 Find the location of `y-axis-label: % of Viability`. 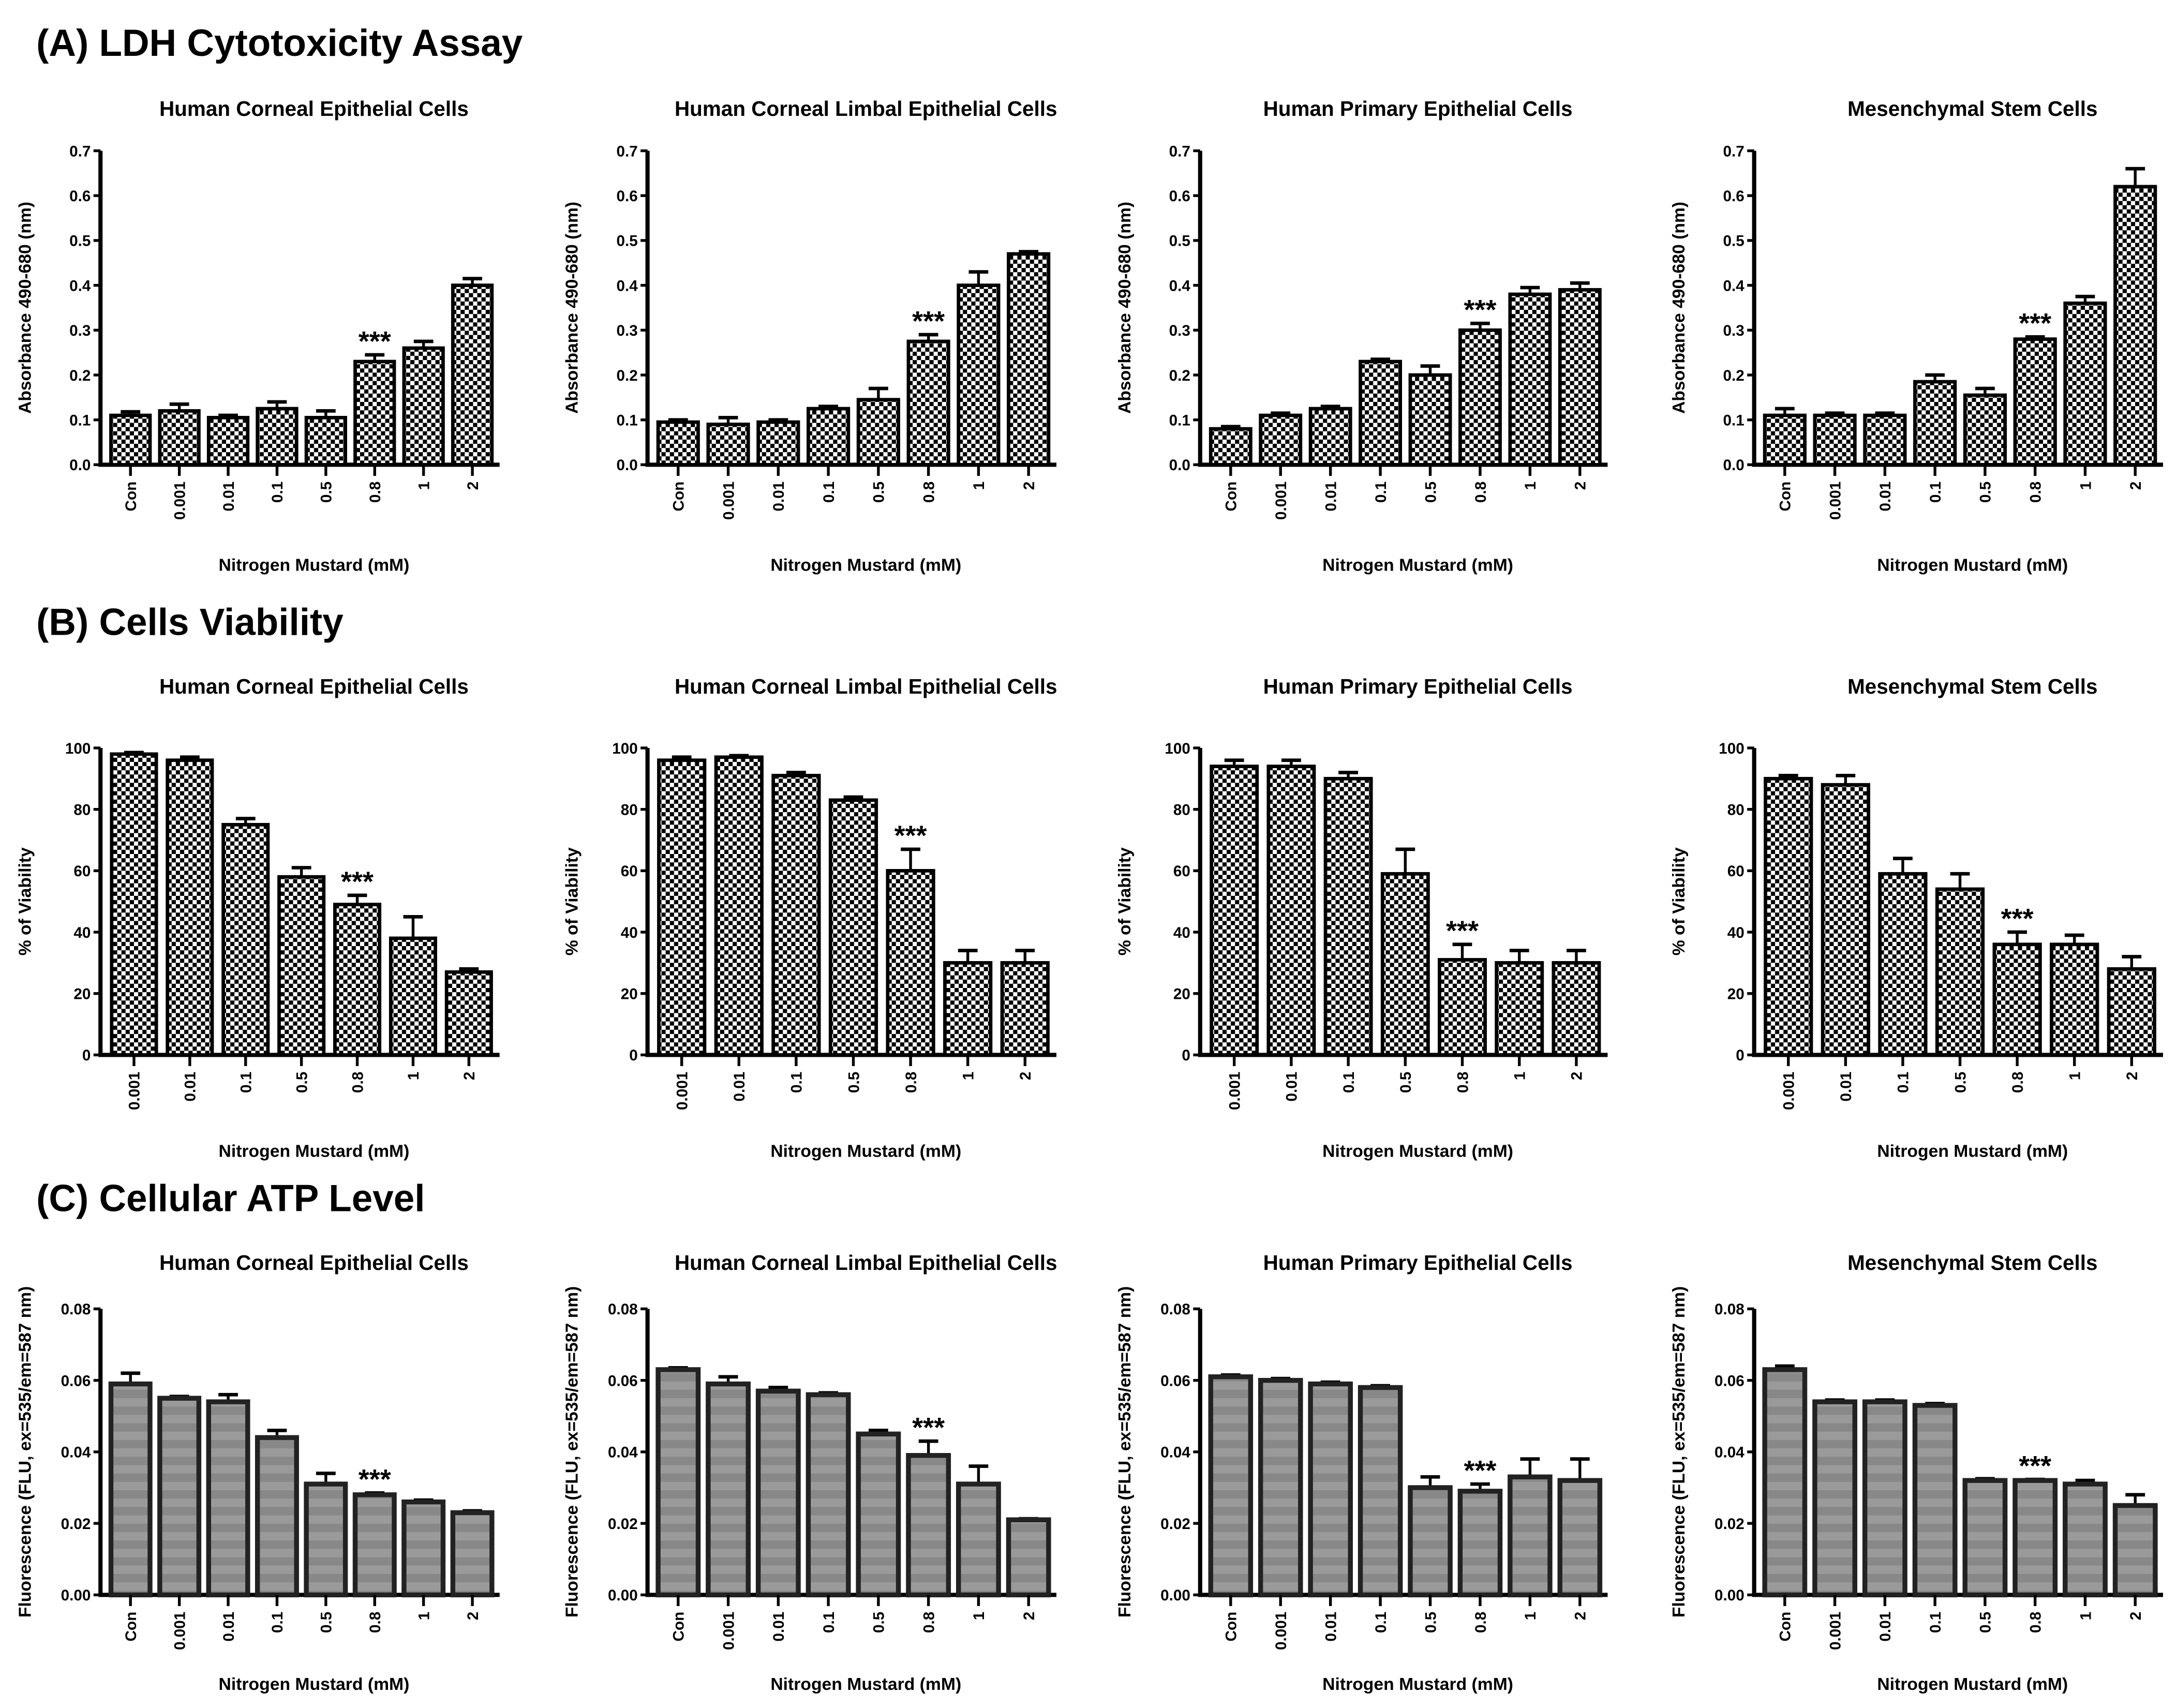

y-axis-label: % of Viability is located at coordinates (572, 901).